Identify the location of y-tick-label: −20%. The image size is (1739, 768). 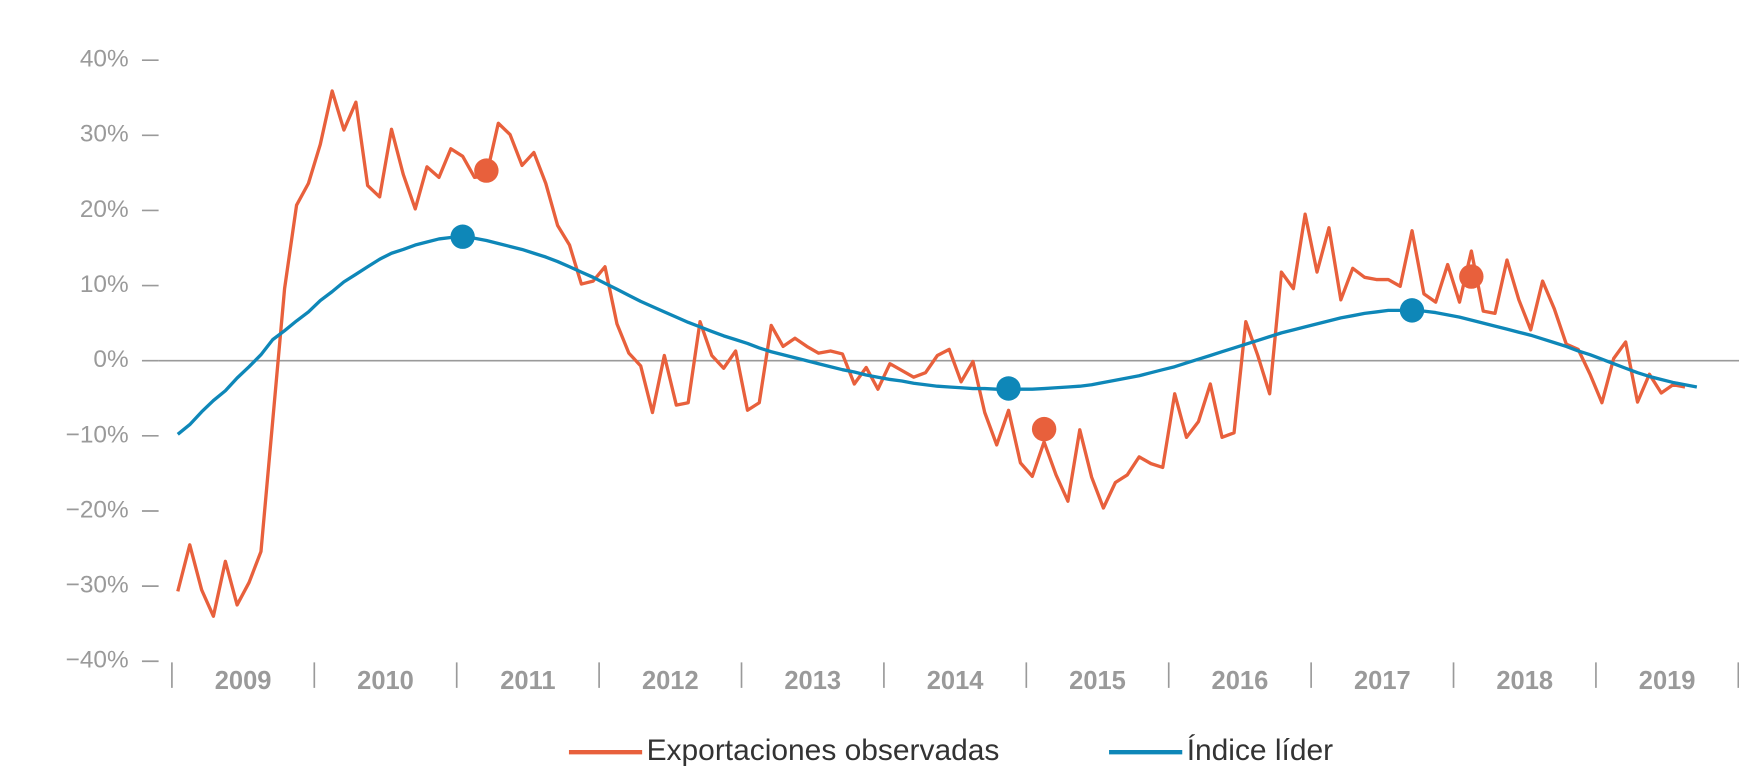
(97, 509).